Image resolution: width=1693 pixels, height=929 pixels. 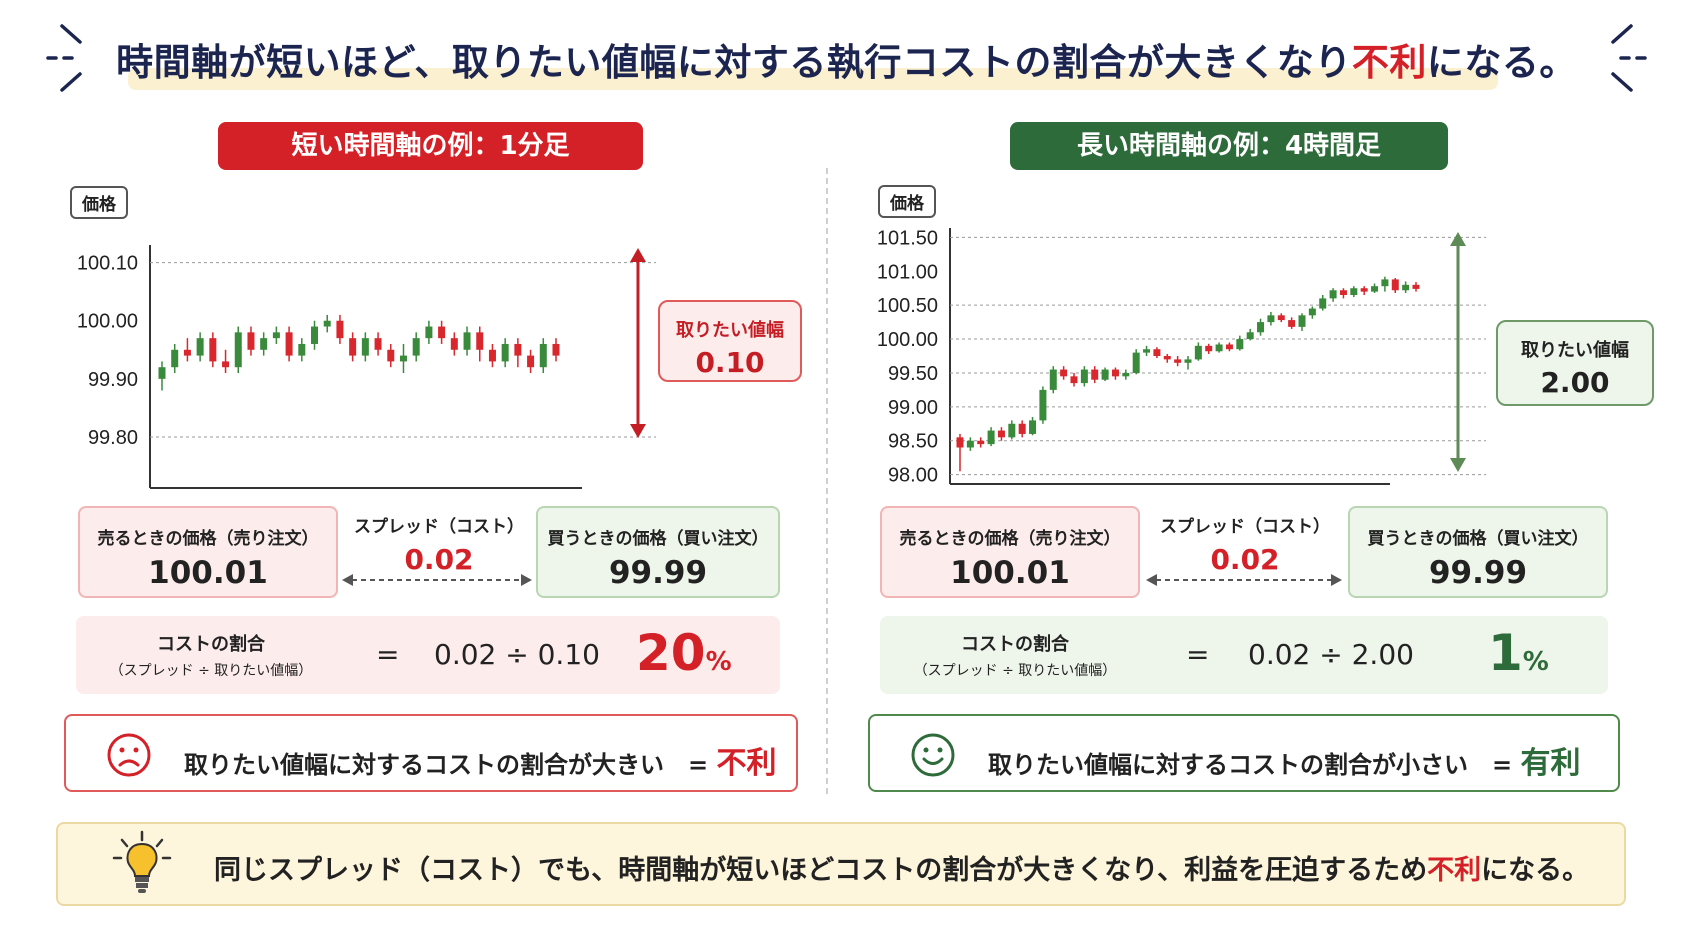 What do you see at coordinates (113, 438) in the screenshot?
I see `y-tick-label: 99.80` at bounding box center [113, 438].